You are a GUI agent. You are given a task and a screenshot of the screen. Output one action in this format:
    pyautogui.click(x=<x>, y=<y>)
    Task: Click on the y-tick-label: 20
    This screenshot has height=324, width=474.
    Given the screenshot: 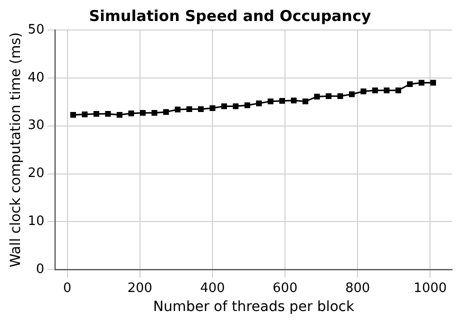 What is the action you would take?
    pyautogui.click(x=36, y=174)
    